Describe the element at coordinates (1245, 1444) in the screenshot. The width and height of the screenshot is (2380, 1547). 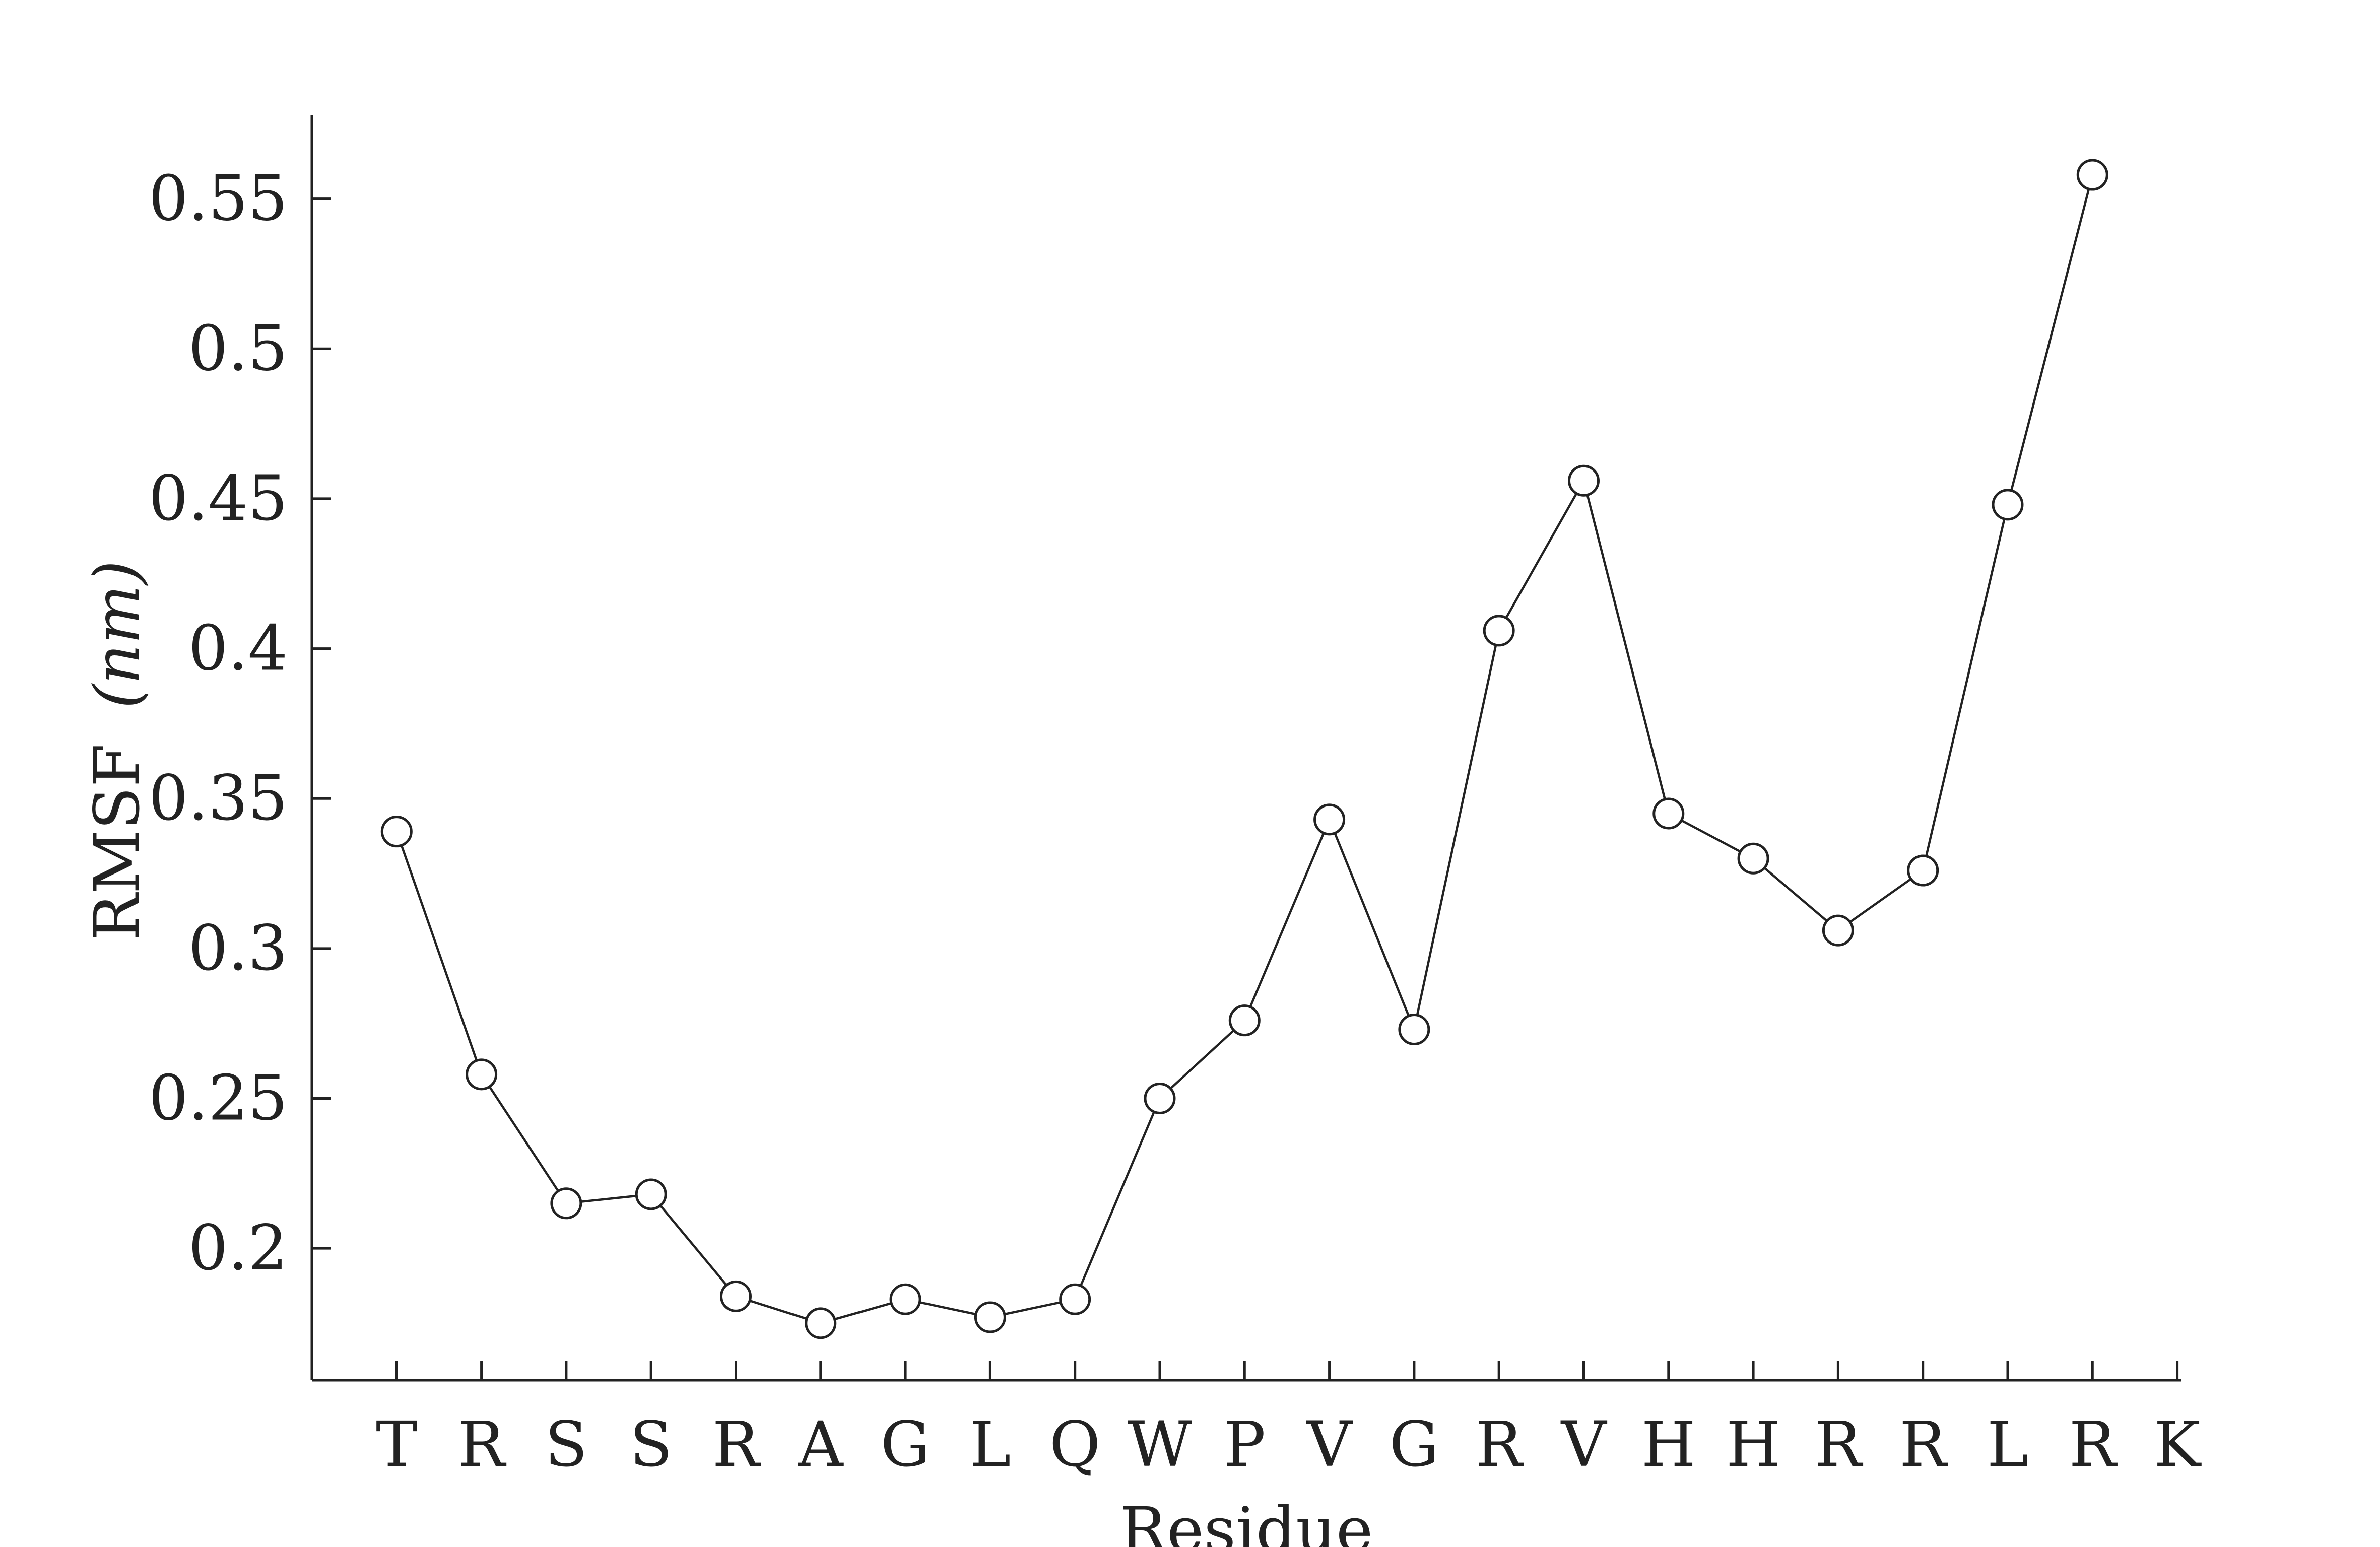
I see `x-tick-label: P` at that location.